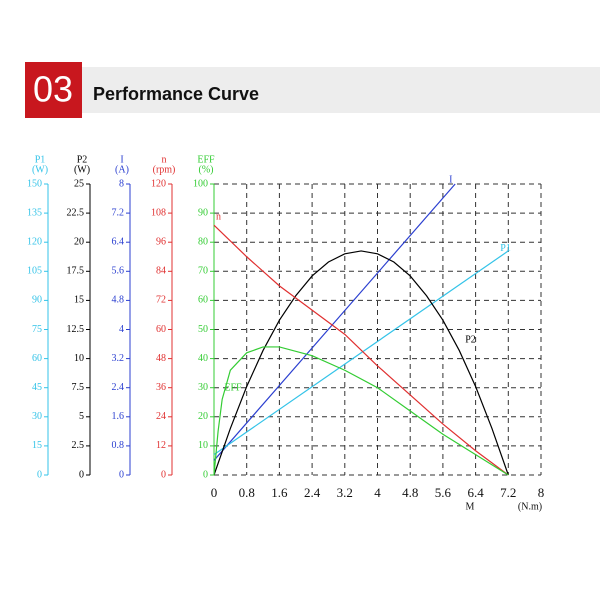 This screenshot has width=600, height=600. Describe the element at coordinates (78, 387) in the screenshot. I see `y-tick-label: 7.5` at that location.